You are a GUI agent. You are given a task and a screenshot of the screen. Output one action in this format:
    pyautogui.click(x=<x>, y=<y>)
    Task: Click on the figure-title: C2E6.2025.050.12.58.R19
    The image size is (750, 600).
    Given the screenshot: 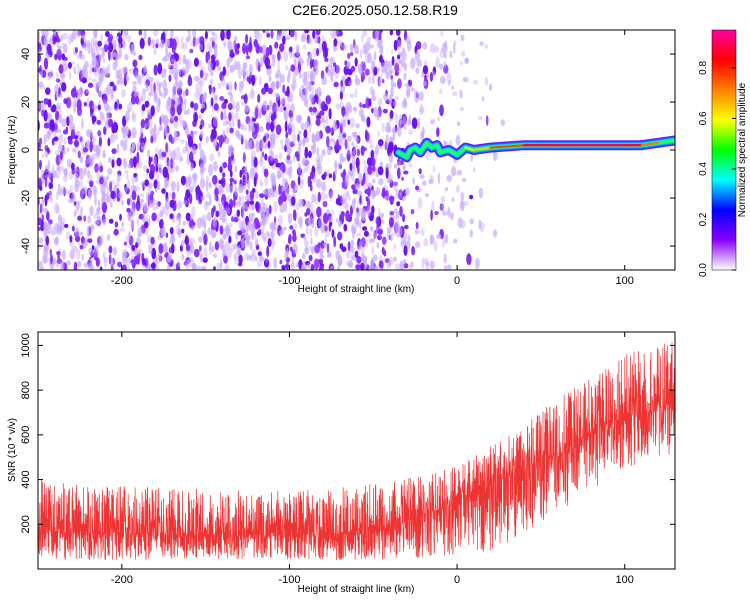 What is the action you would take?
    pyautogui.click(x=375, y=10)
    